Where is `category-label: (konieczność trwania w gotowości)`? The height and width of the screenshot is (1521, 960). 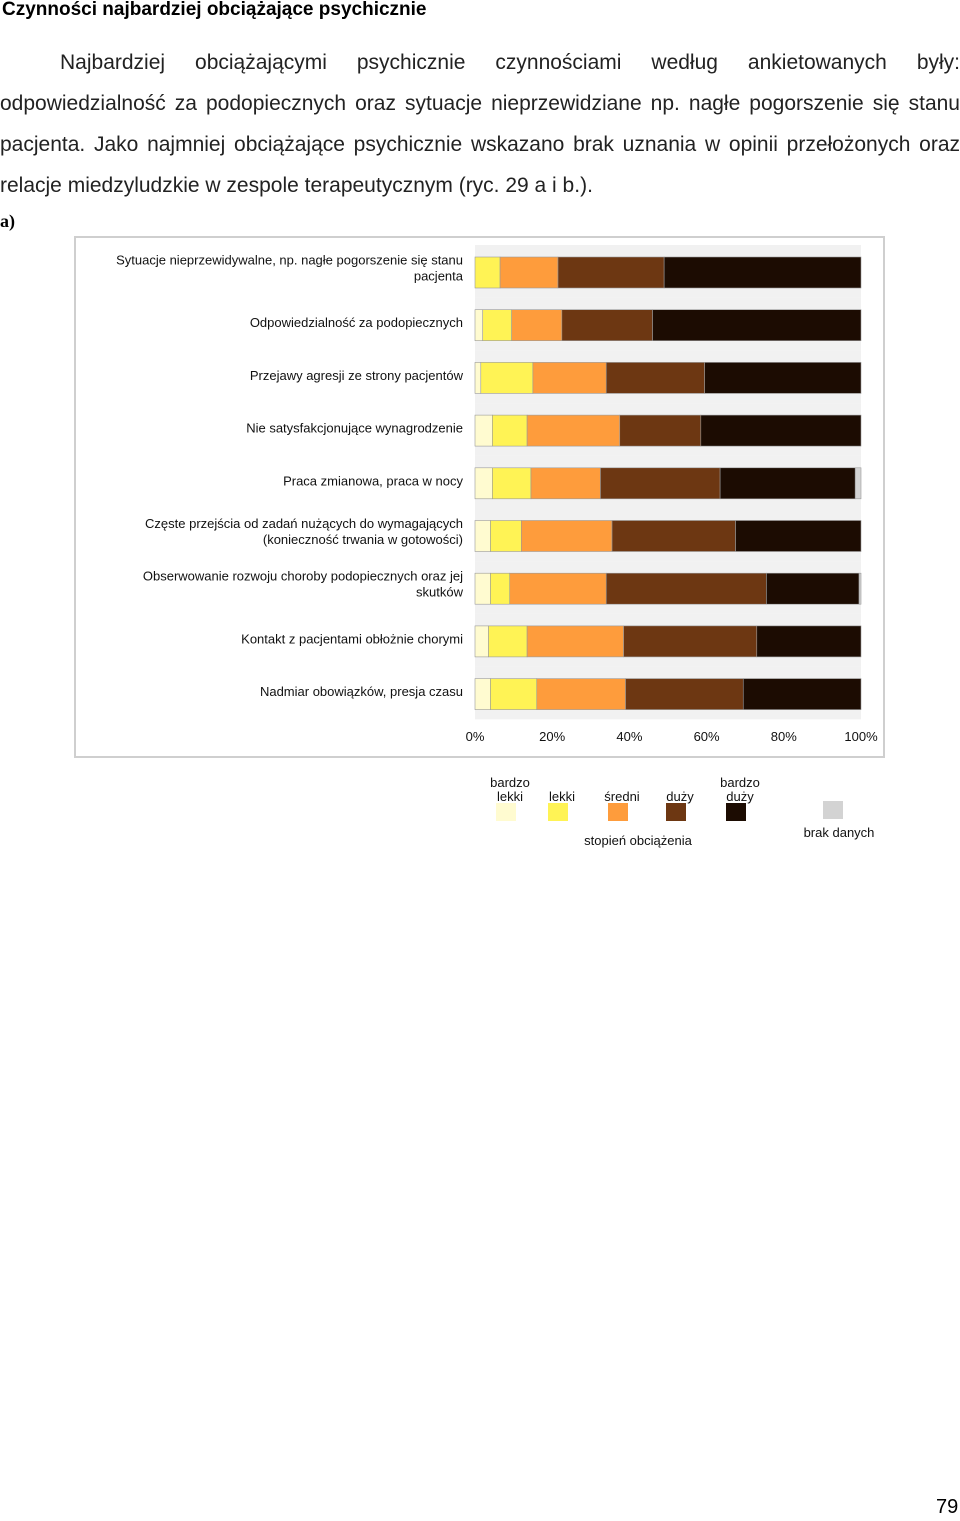 category-label: (konieczność trwania w gotowości) is located at coordinates (363, 539).